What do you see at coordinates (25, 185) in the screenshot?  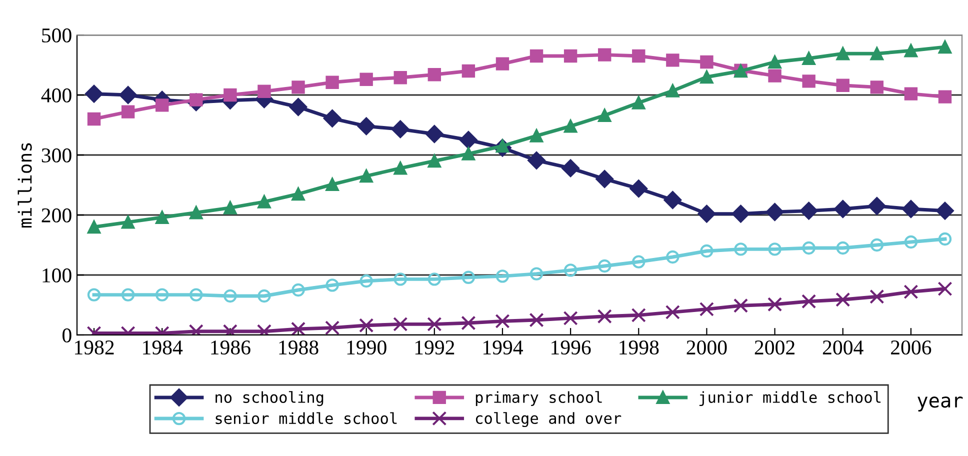 I see `y-axis-title: millions` at bounding box center [25, 185].